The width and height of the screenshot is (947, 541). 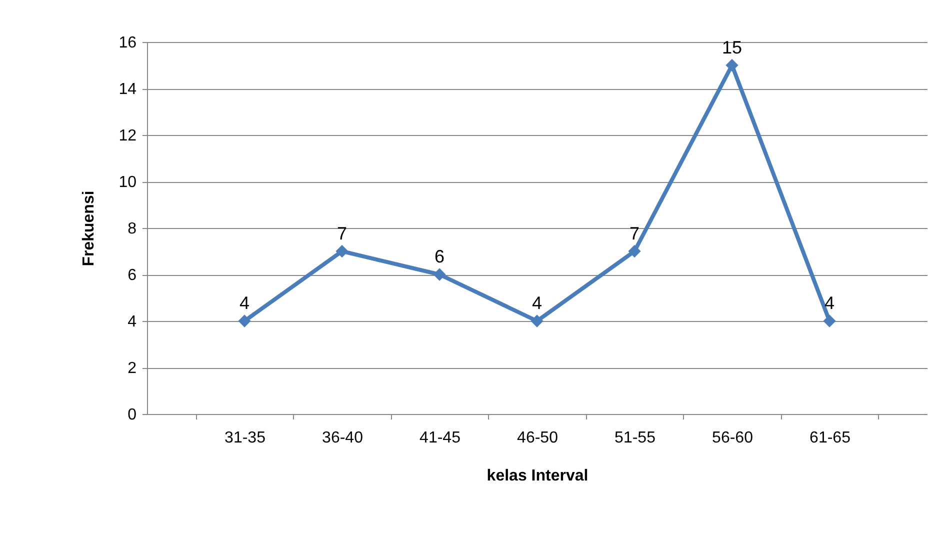 What do you see at coordinates (132, 275) in the screenshot?
I see `y-tick-label: 6` at bounding box center [132, 275].